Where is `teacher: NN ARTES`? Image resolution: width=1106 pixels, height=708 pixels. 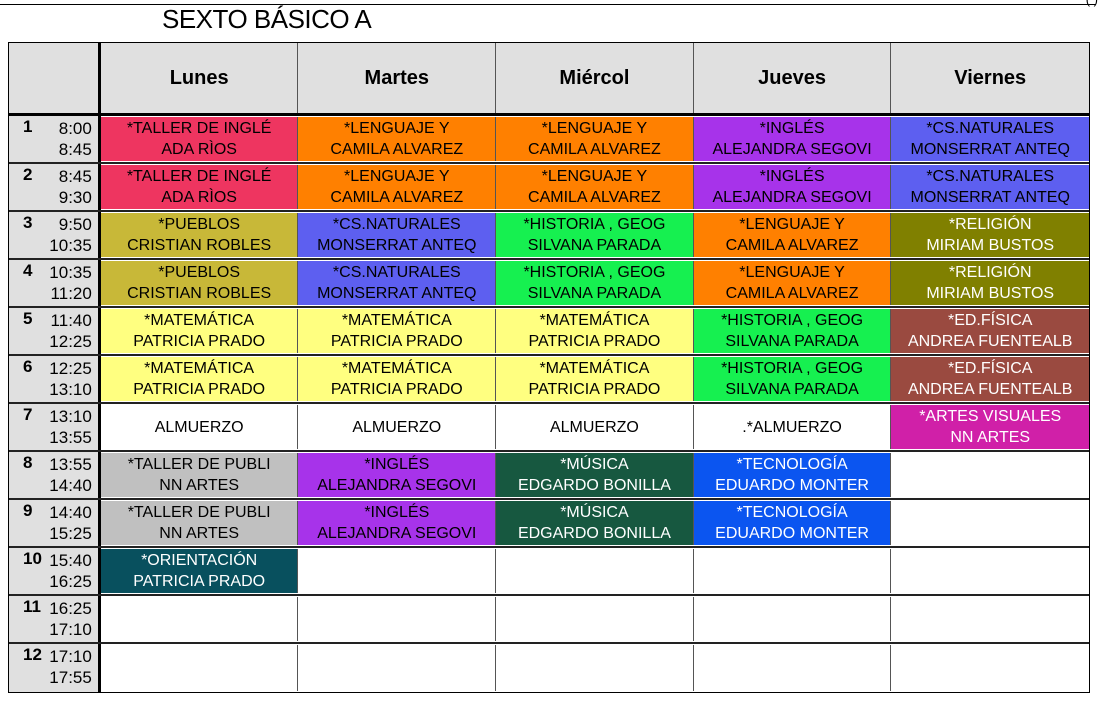 teacher: NN ARTES is located at coordinates (990, 437).